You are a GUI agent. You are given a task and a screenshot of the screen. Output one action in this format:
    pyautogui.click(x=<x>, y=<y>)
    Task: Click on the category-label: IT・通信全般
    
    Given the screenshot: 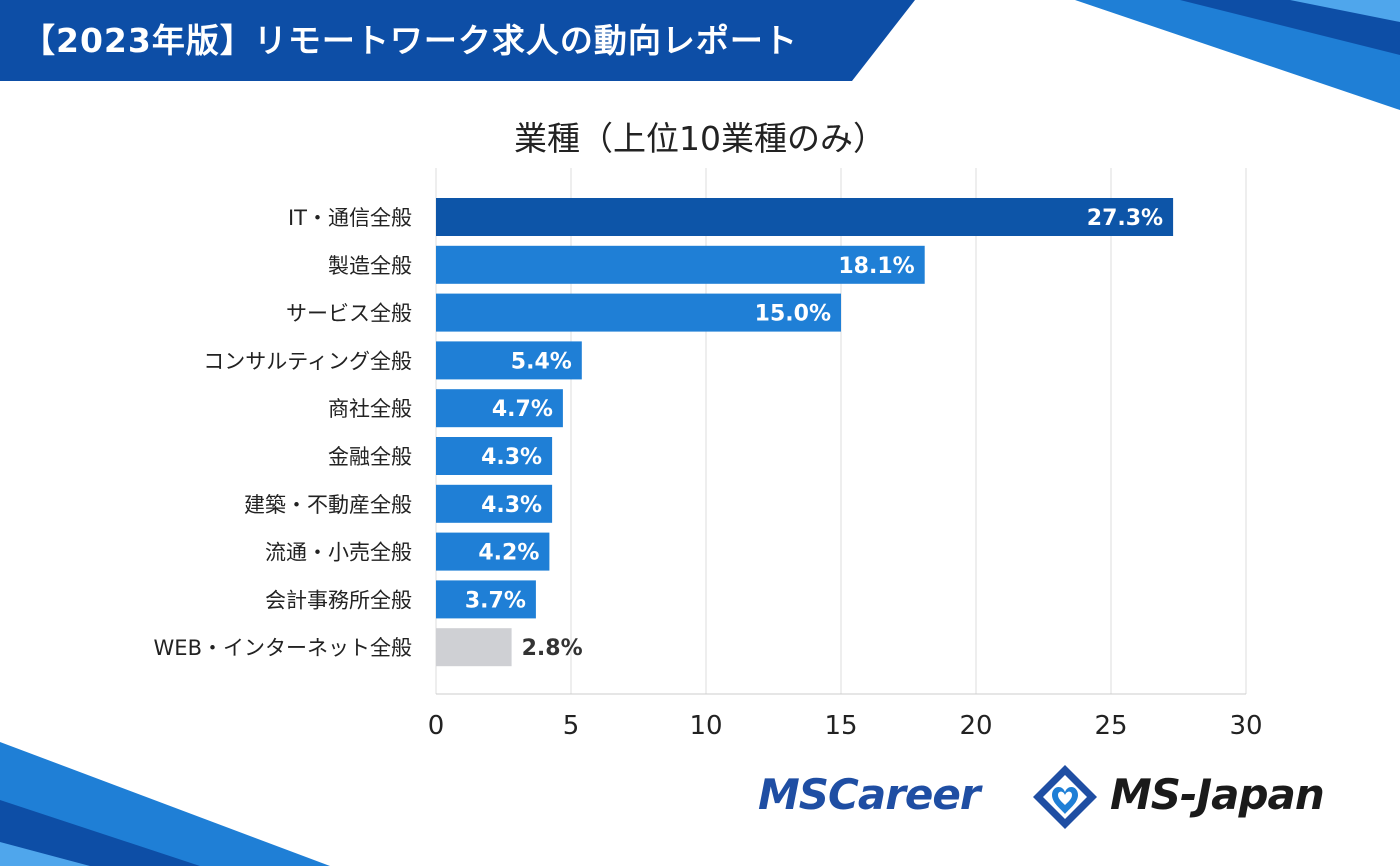 What is the action you would take?
    pyautogui.click(x=350, y=218)
    